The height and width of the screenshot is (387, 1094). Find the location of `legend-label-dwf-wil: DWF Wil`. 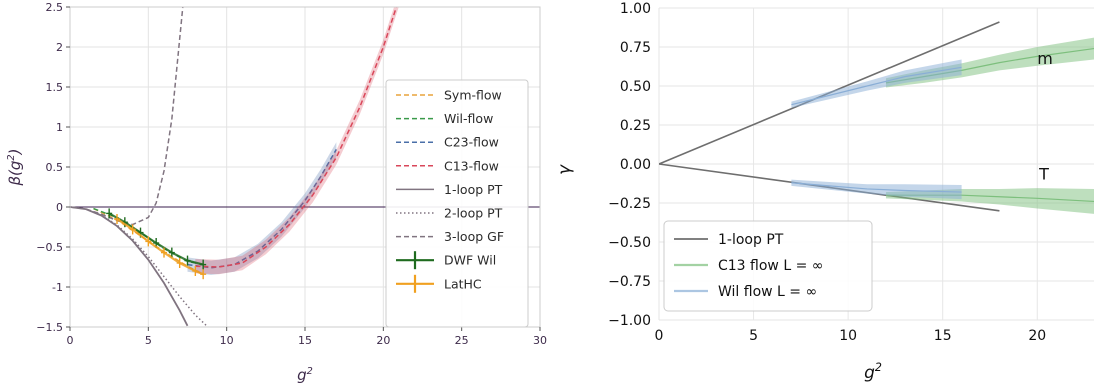

legend-label-dwf-wil: DWF Wil is located at coordinates (470, 260).